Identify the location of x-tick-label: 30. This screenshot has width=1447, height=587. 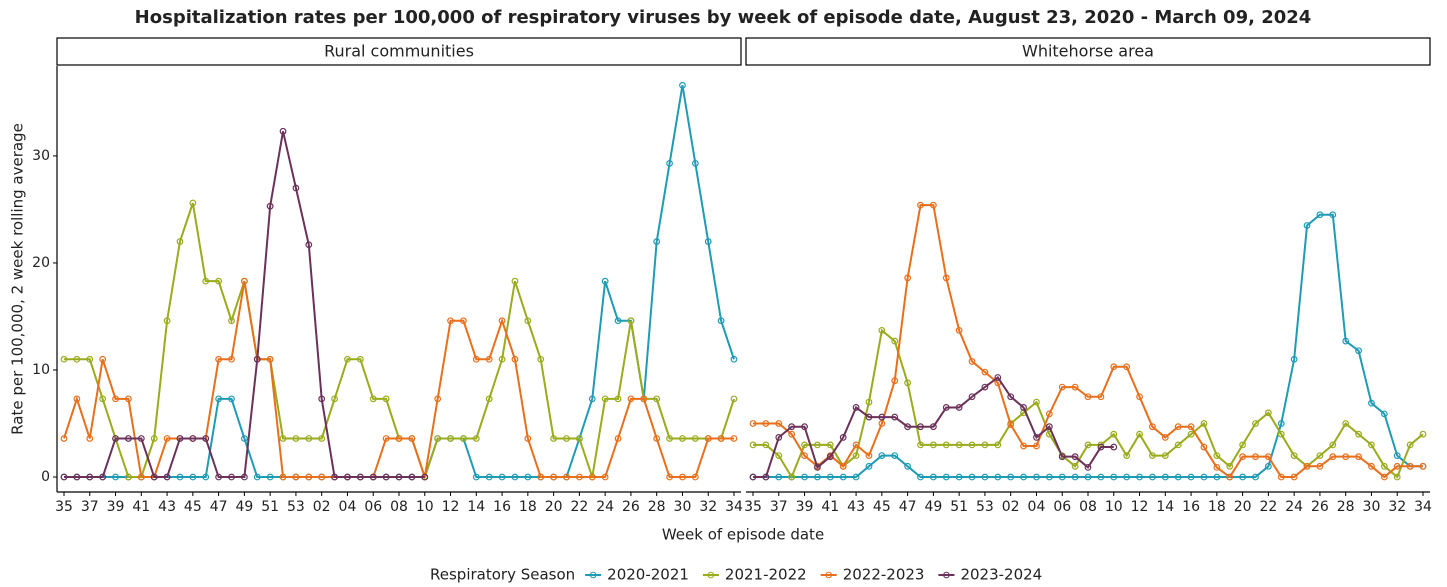
(683, 507).